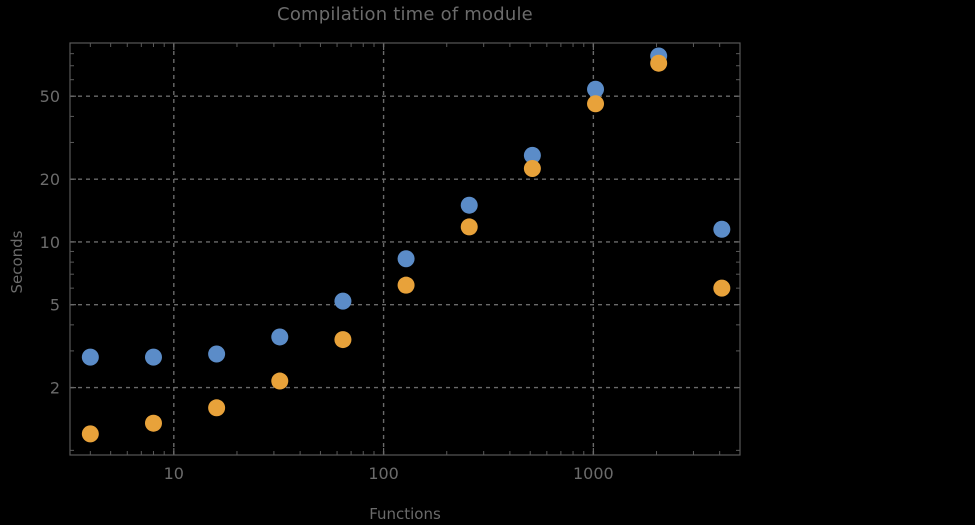  Describe the element at coordinates (405, 514) in the screenshot. I see `x-axis-label: Functions` at that location.